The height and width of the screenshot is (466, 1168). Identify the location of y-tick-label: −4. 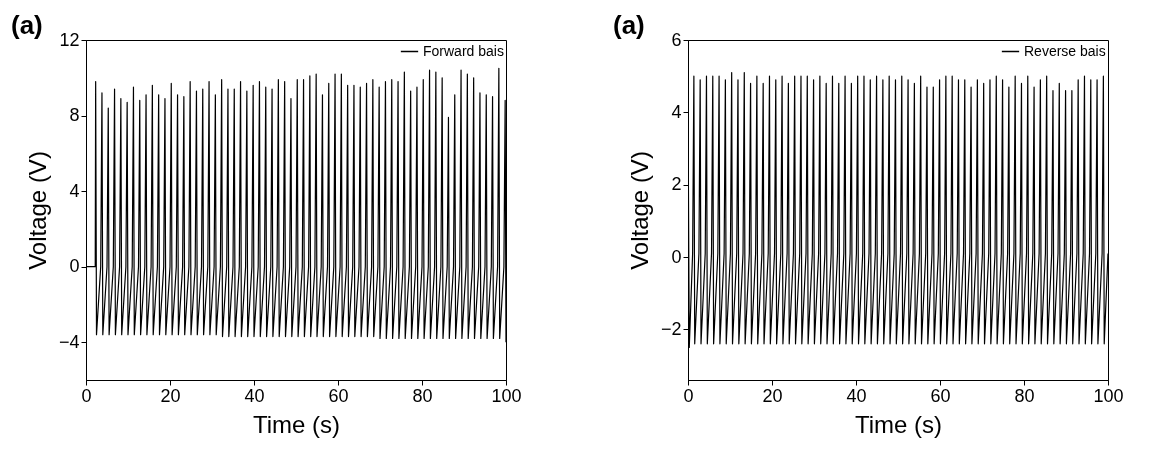
(69, 341).